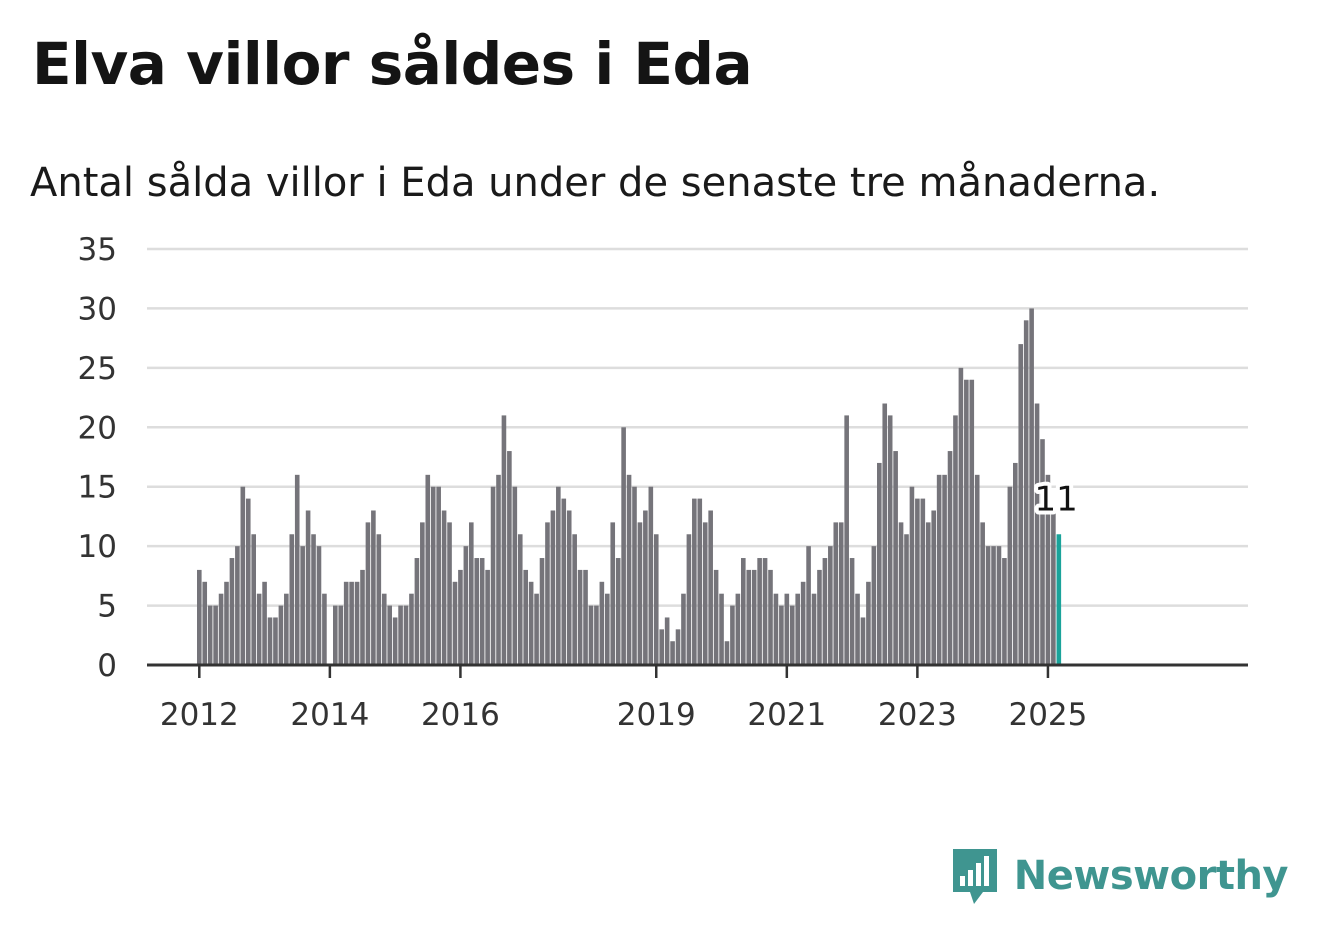  What do you see at coordinates (460, 715) in the screenshot?
I see `x-tick-label: 2016` at bounding box center [460, 715].